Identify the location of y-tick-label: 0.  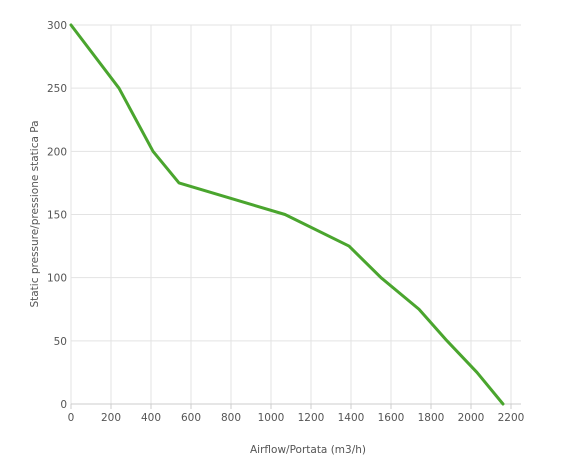
(63, 405).